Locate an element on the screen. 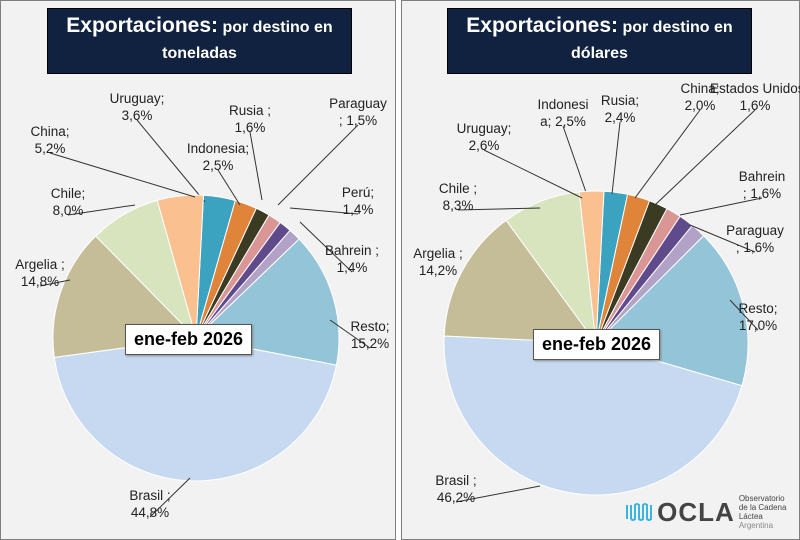 Image resolution: width=800 pixels, height=540 pixels. data-label-value: 14,8% is located at coordinates (40, 281).